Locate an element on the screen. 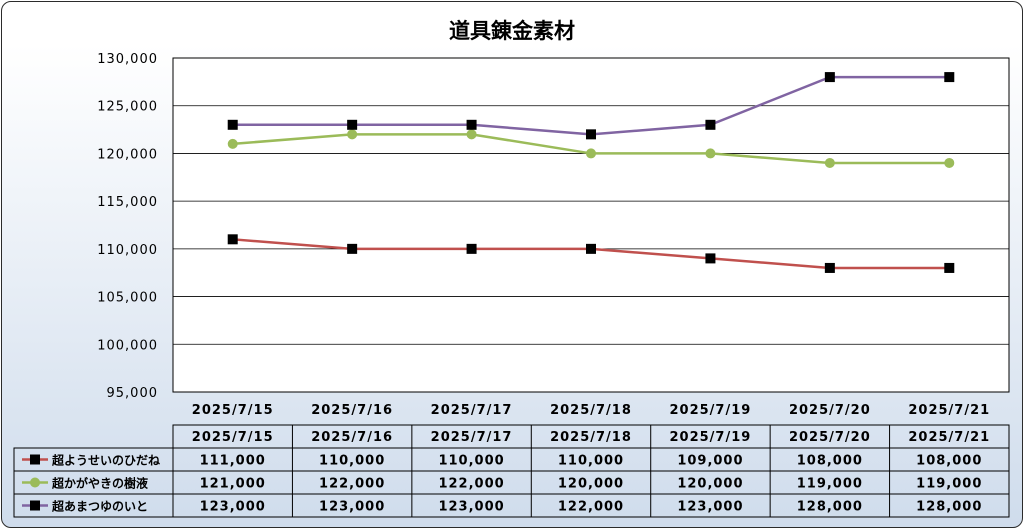 The image size is (1024, 529). y-tick-label: 125,000 is located at coordinates (127, 107).